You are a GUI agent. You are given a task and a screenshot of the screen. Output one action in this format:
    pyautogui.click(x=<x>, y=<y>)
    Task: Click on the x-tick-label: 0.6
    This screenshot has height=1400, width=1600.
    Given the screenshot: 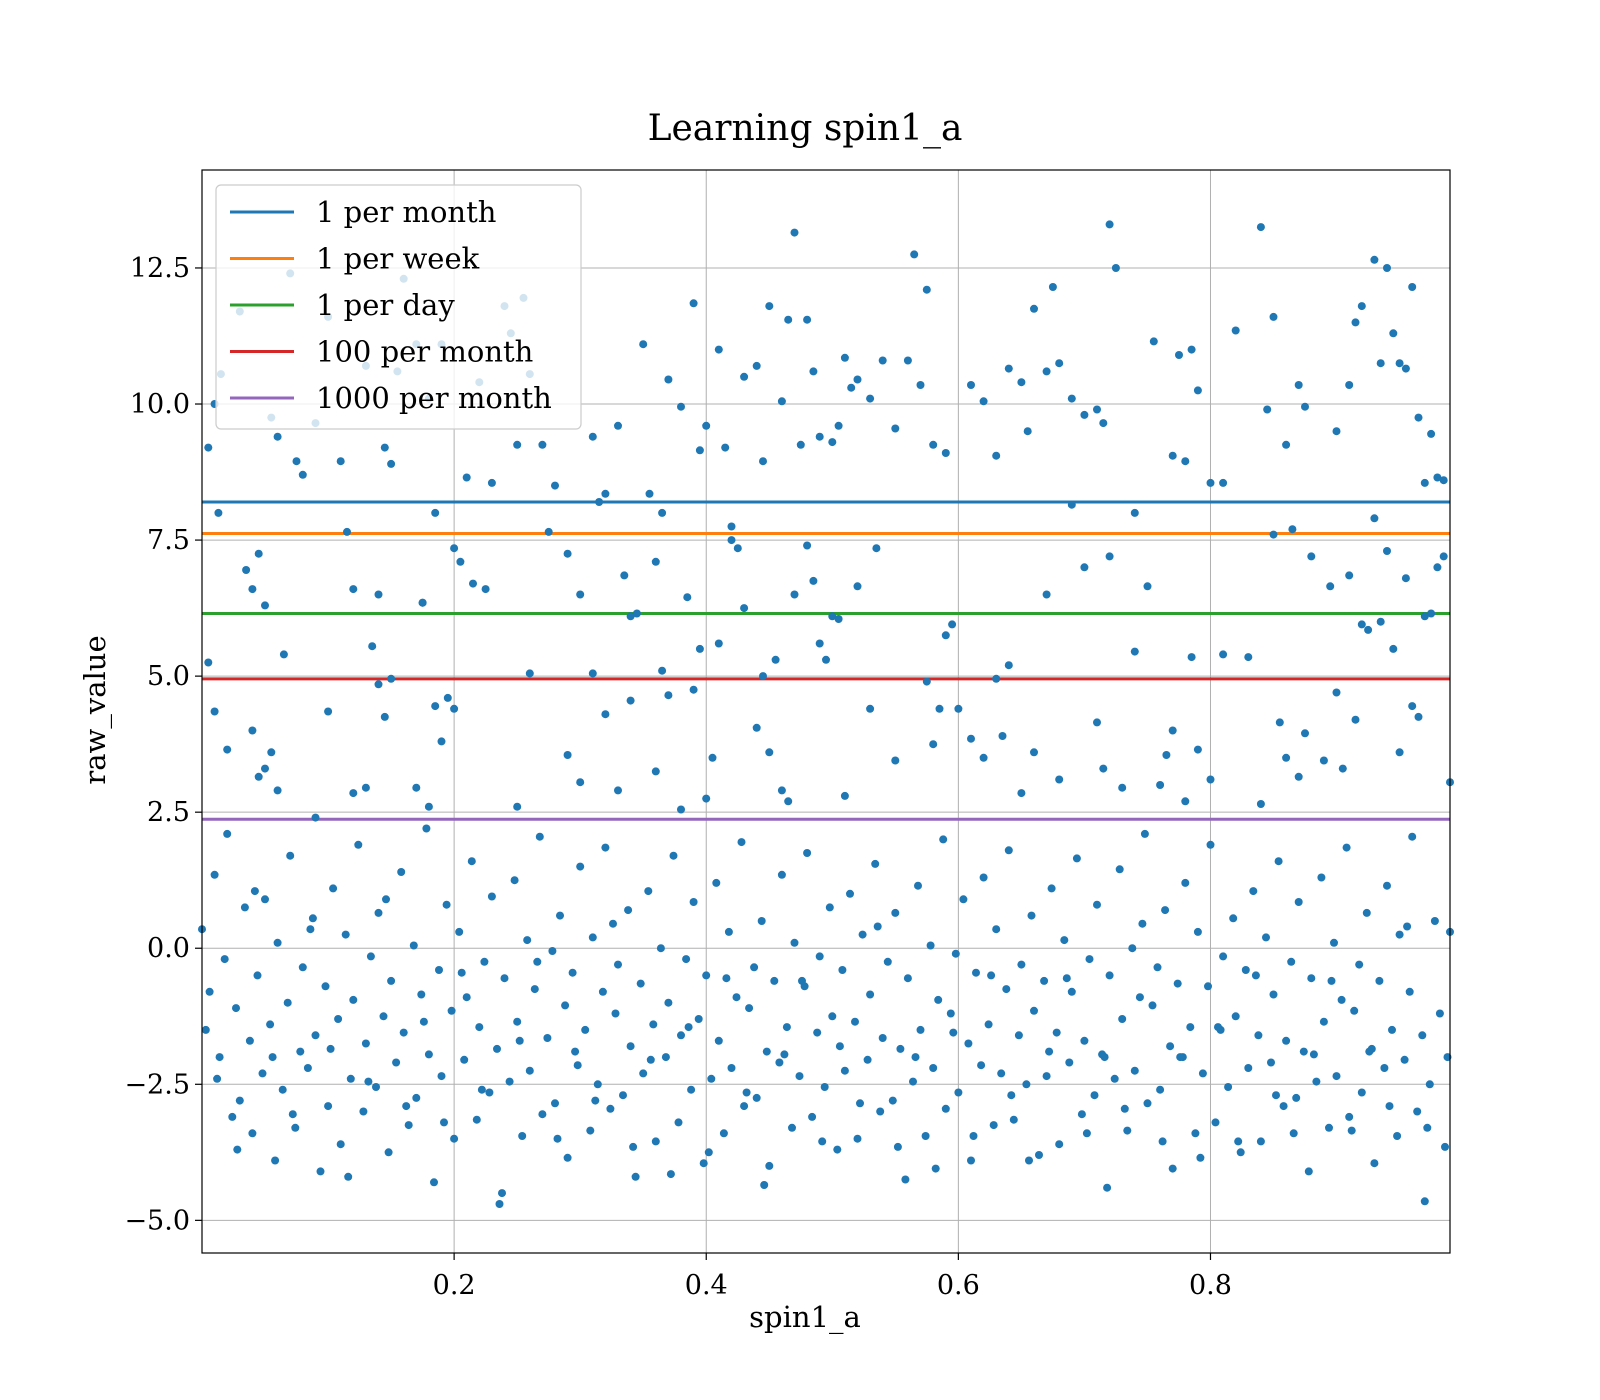 What is the action you would take?
    pyautogui.click(x=958, y=1285)
    